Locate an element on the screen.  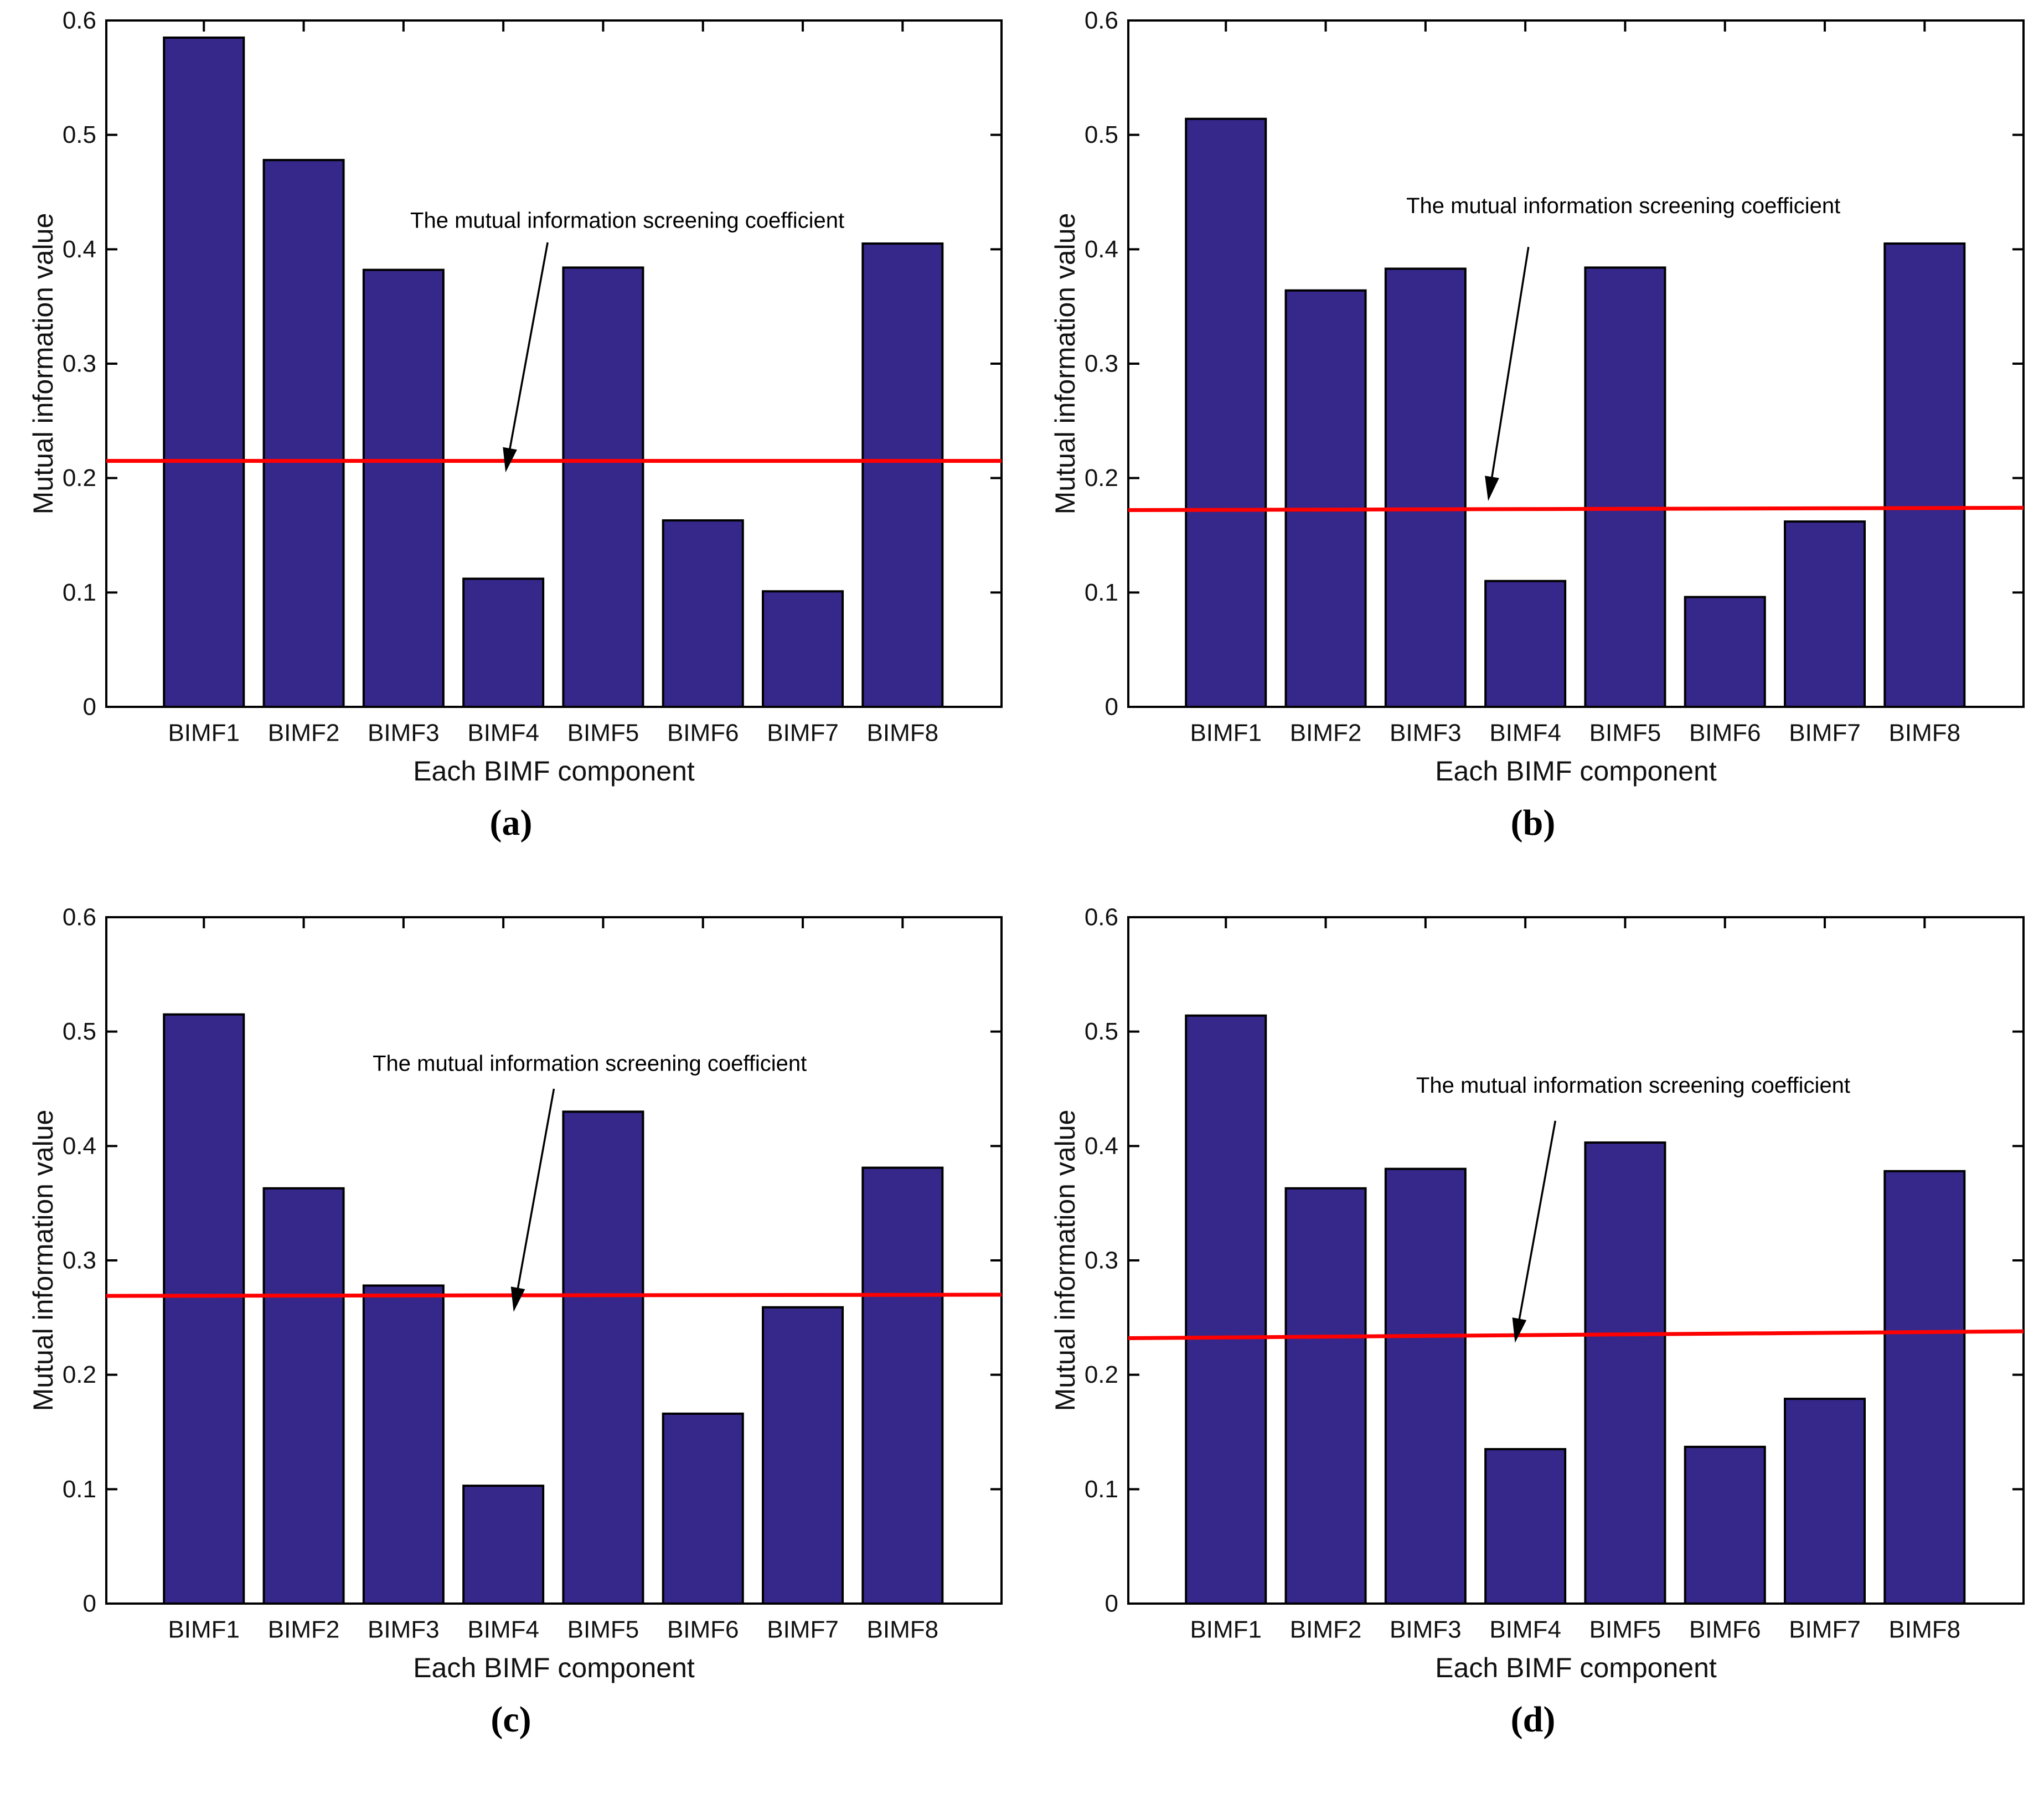
panel-label-b: (b) is located at coordinates (1533, 823).